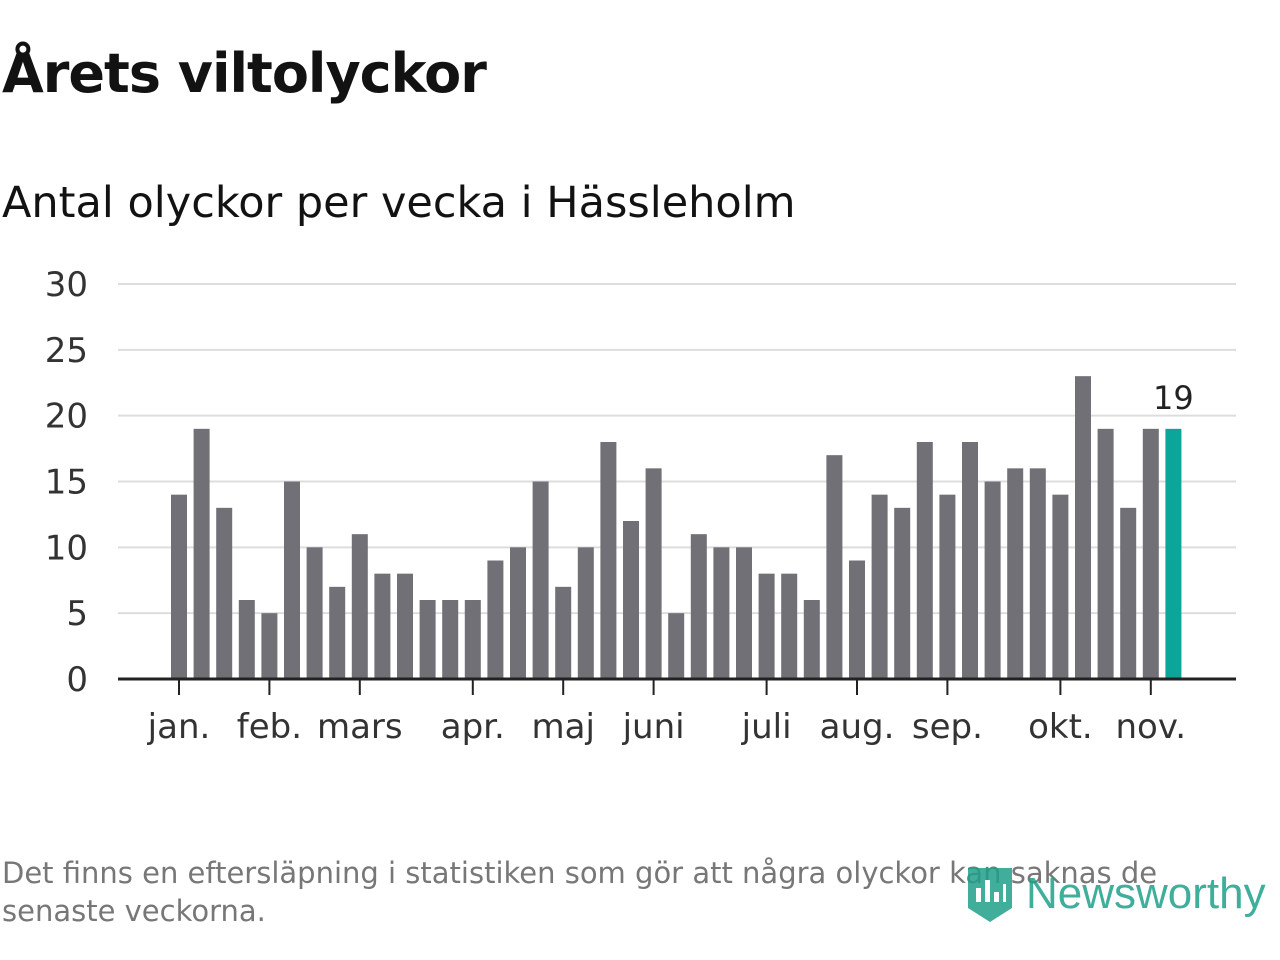  Describe the element at coordinates (1146, 893) in the screenshot. I see `brand-name: Newsworthy` at that location.